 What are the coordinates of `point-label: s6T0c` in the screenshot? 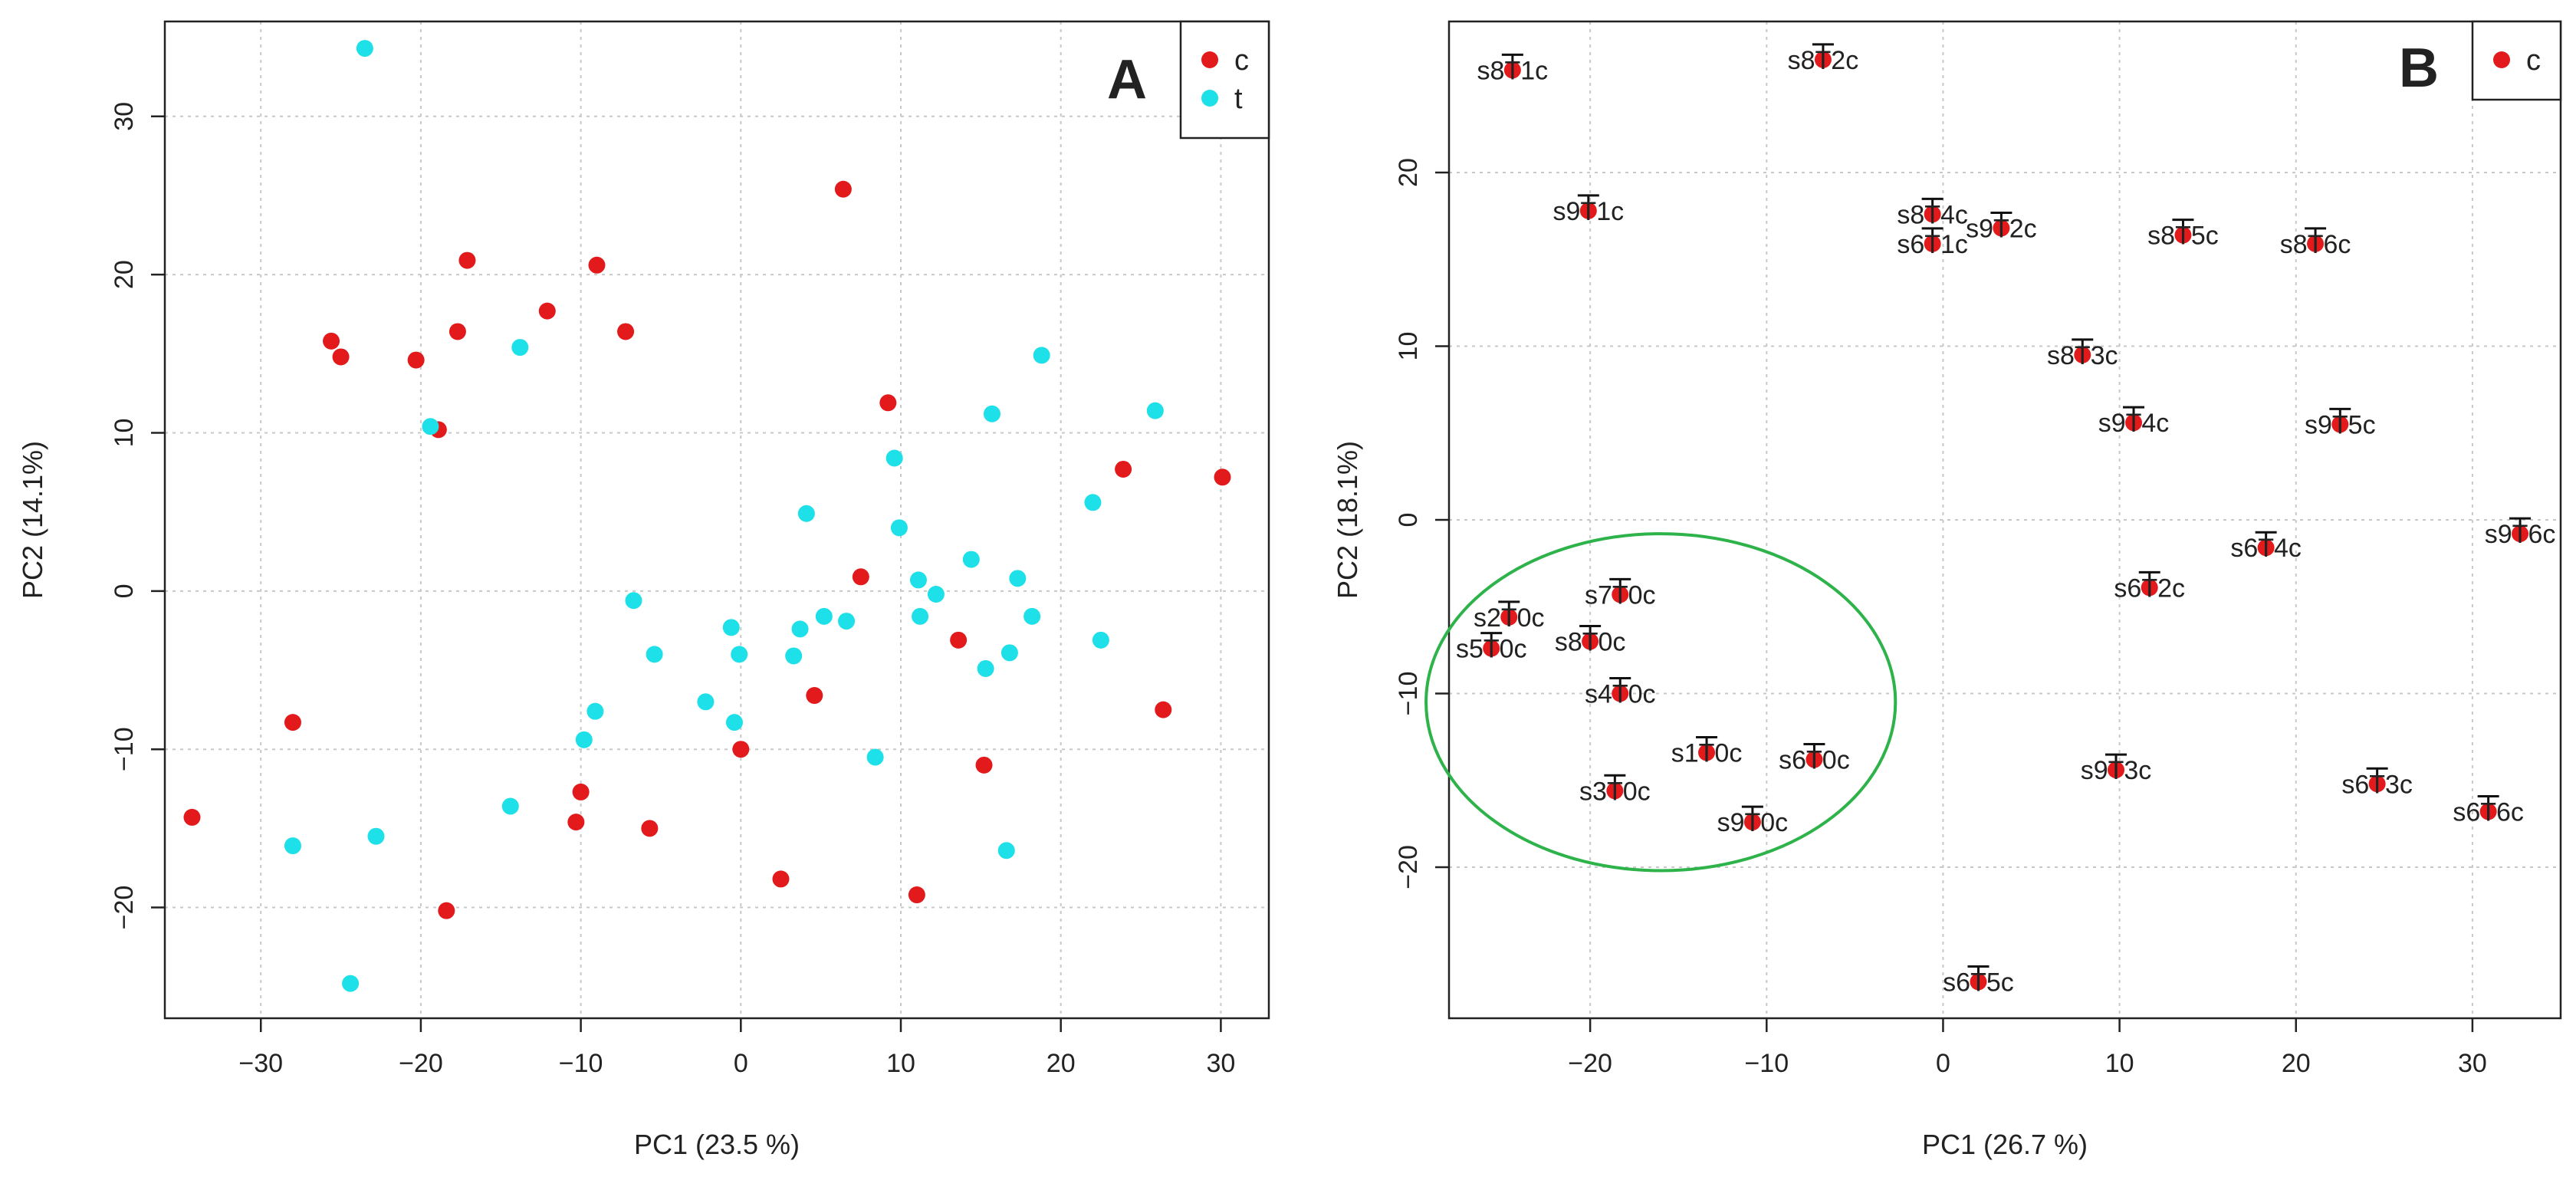 It's located at (1814, 761).